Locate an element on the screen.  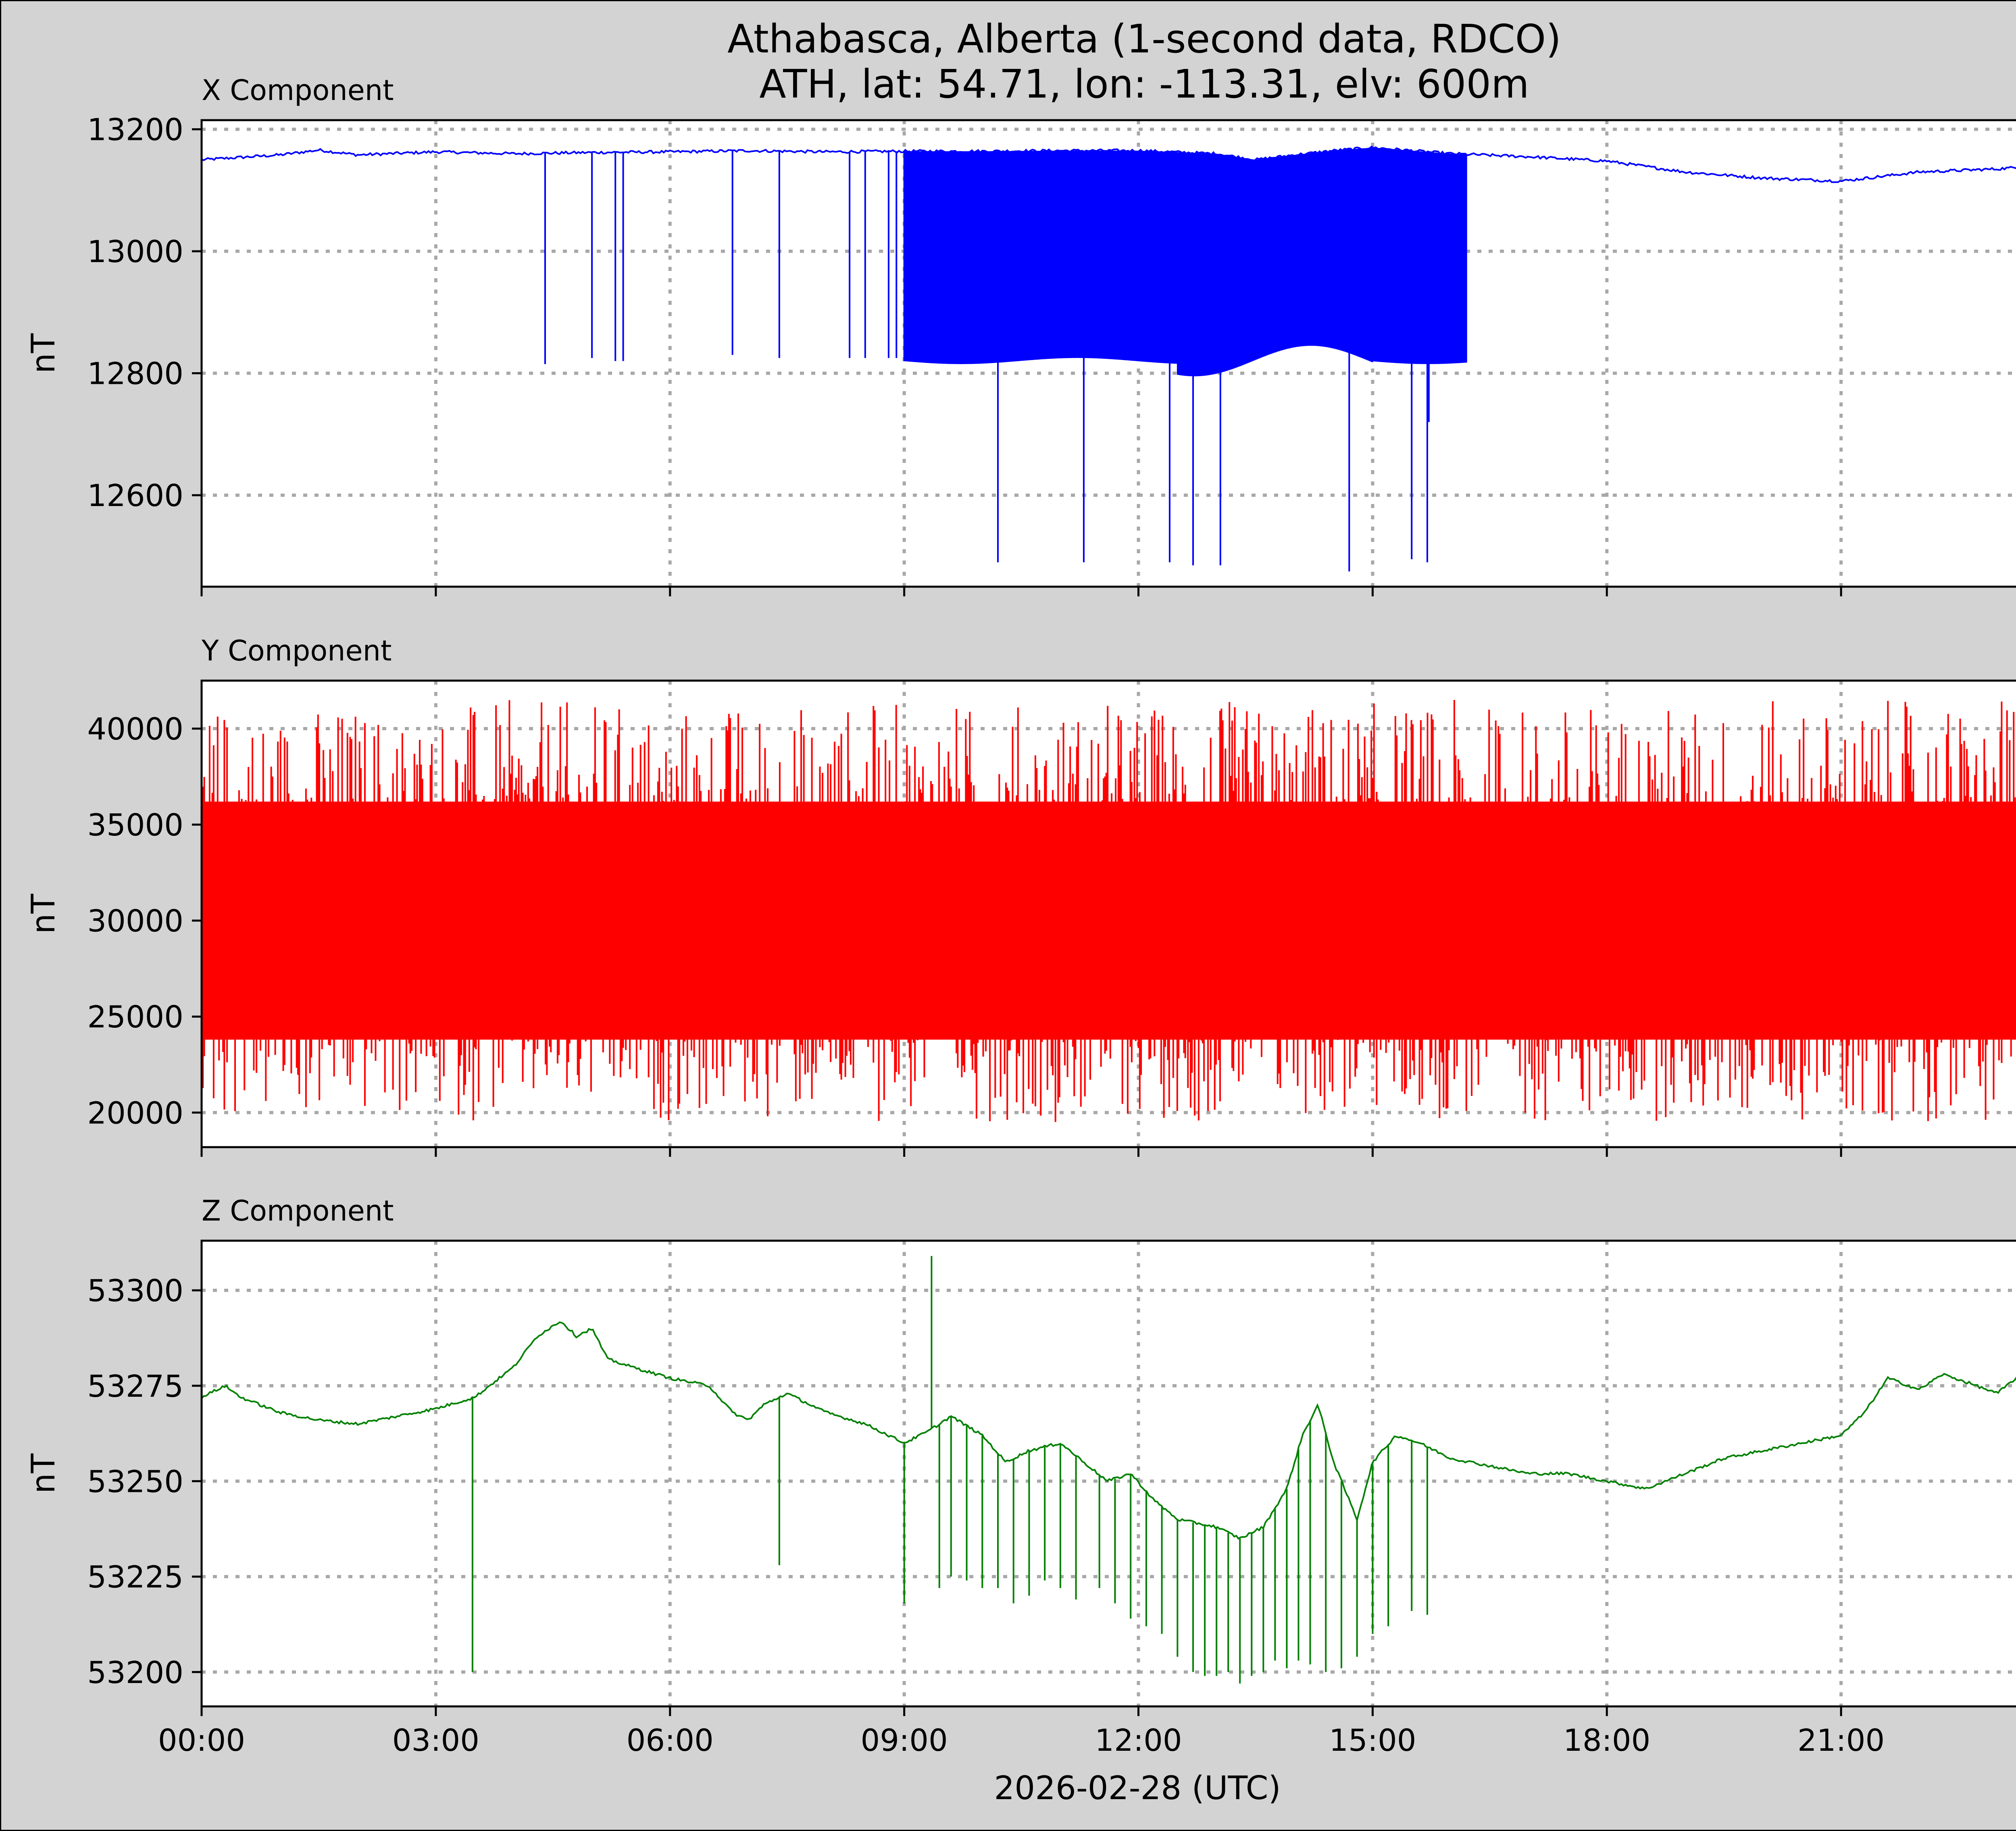
y-y-axis-label: nT is located at coordinates (43, 914).